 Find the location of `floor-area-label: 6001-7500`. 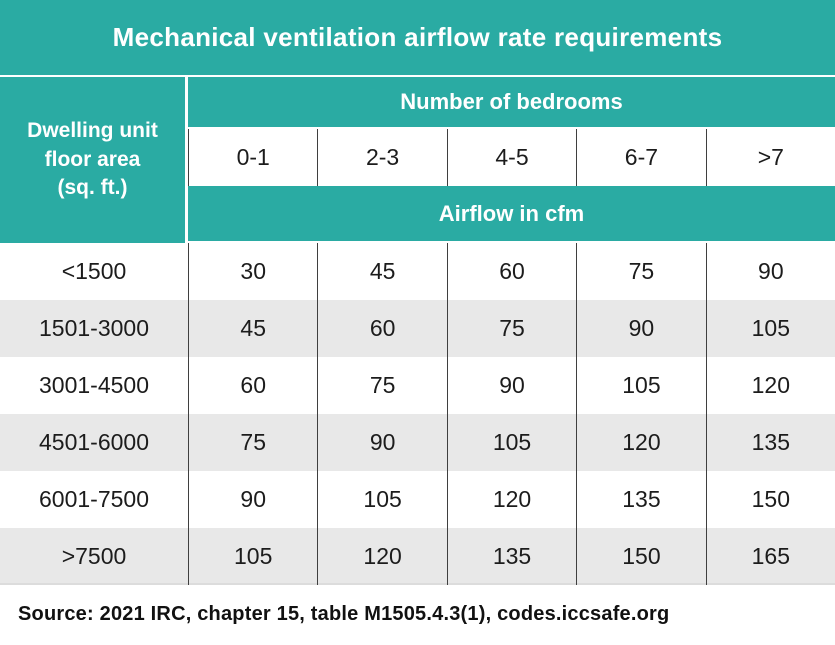

floor-area-label: 6001-7500 is located at coordinates (94, 499).